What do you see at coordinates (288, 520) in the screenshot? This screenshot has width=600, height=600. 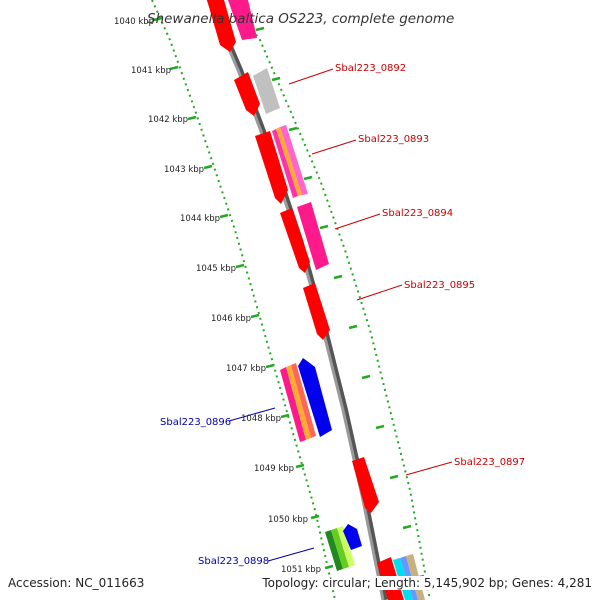 I see `kbp-label: 1050 kbp` at bounding box center [288, 520].